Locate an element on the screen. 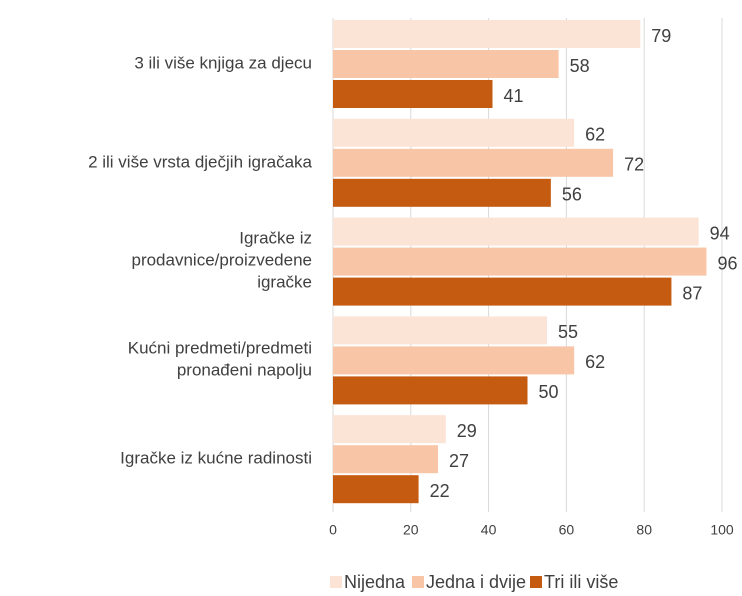  category-label: Igračke iz kućne radinosti is located at coordinates (216, 458).